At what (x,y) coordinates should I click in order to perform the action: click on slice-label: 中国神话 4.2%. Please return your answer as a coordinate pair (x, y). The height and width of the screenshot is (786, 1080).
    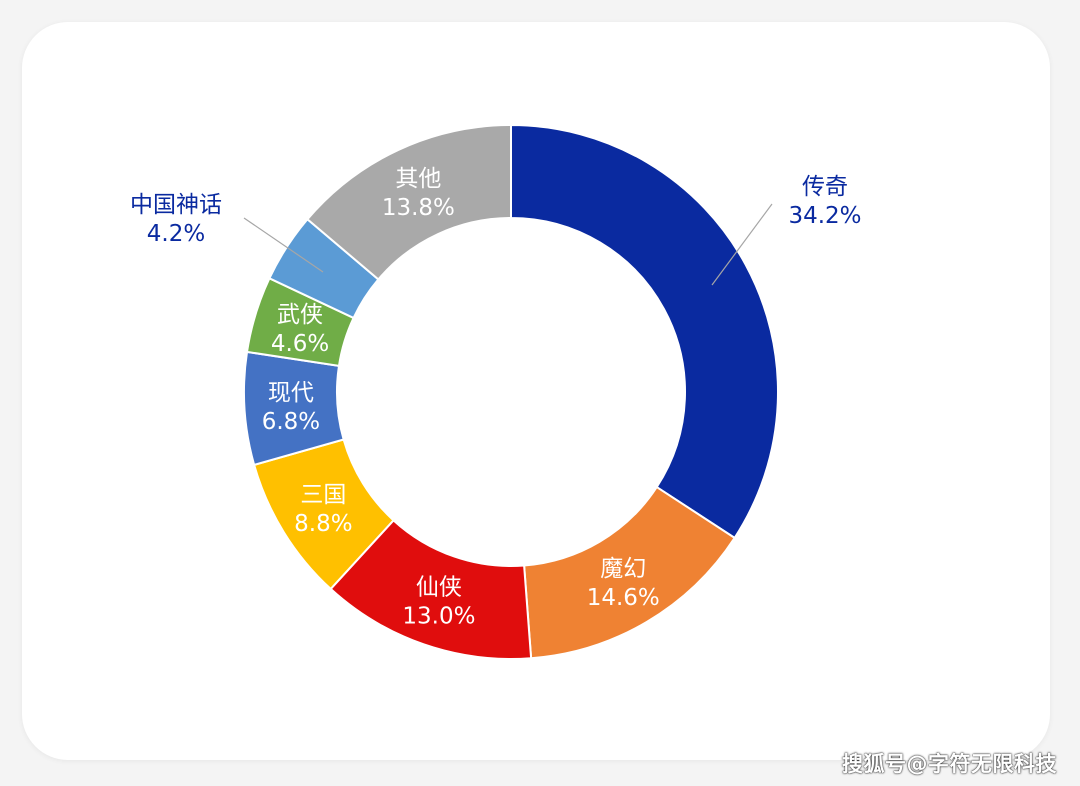
    Looking at the image, I should click on (176, 219).